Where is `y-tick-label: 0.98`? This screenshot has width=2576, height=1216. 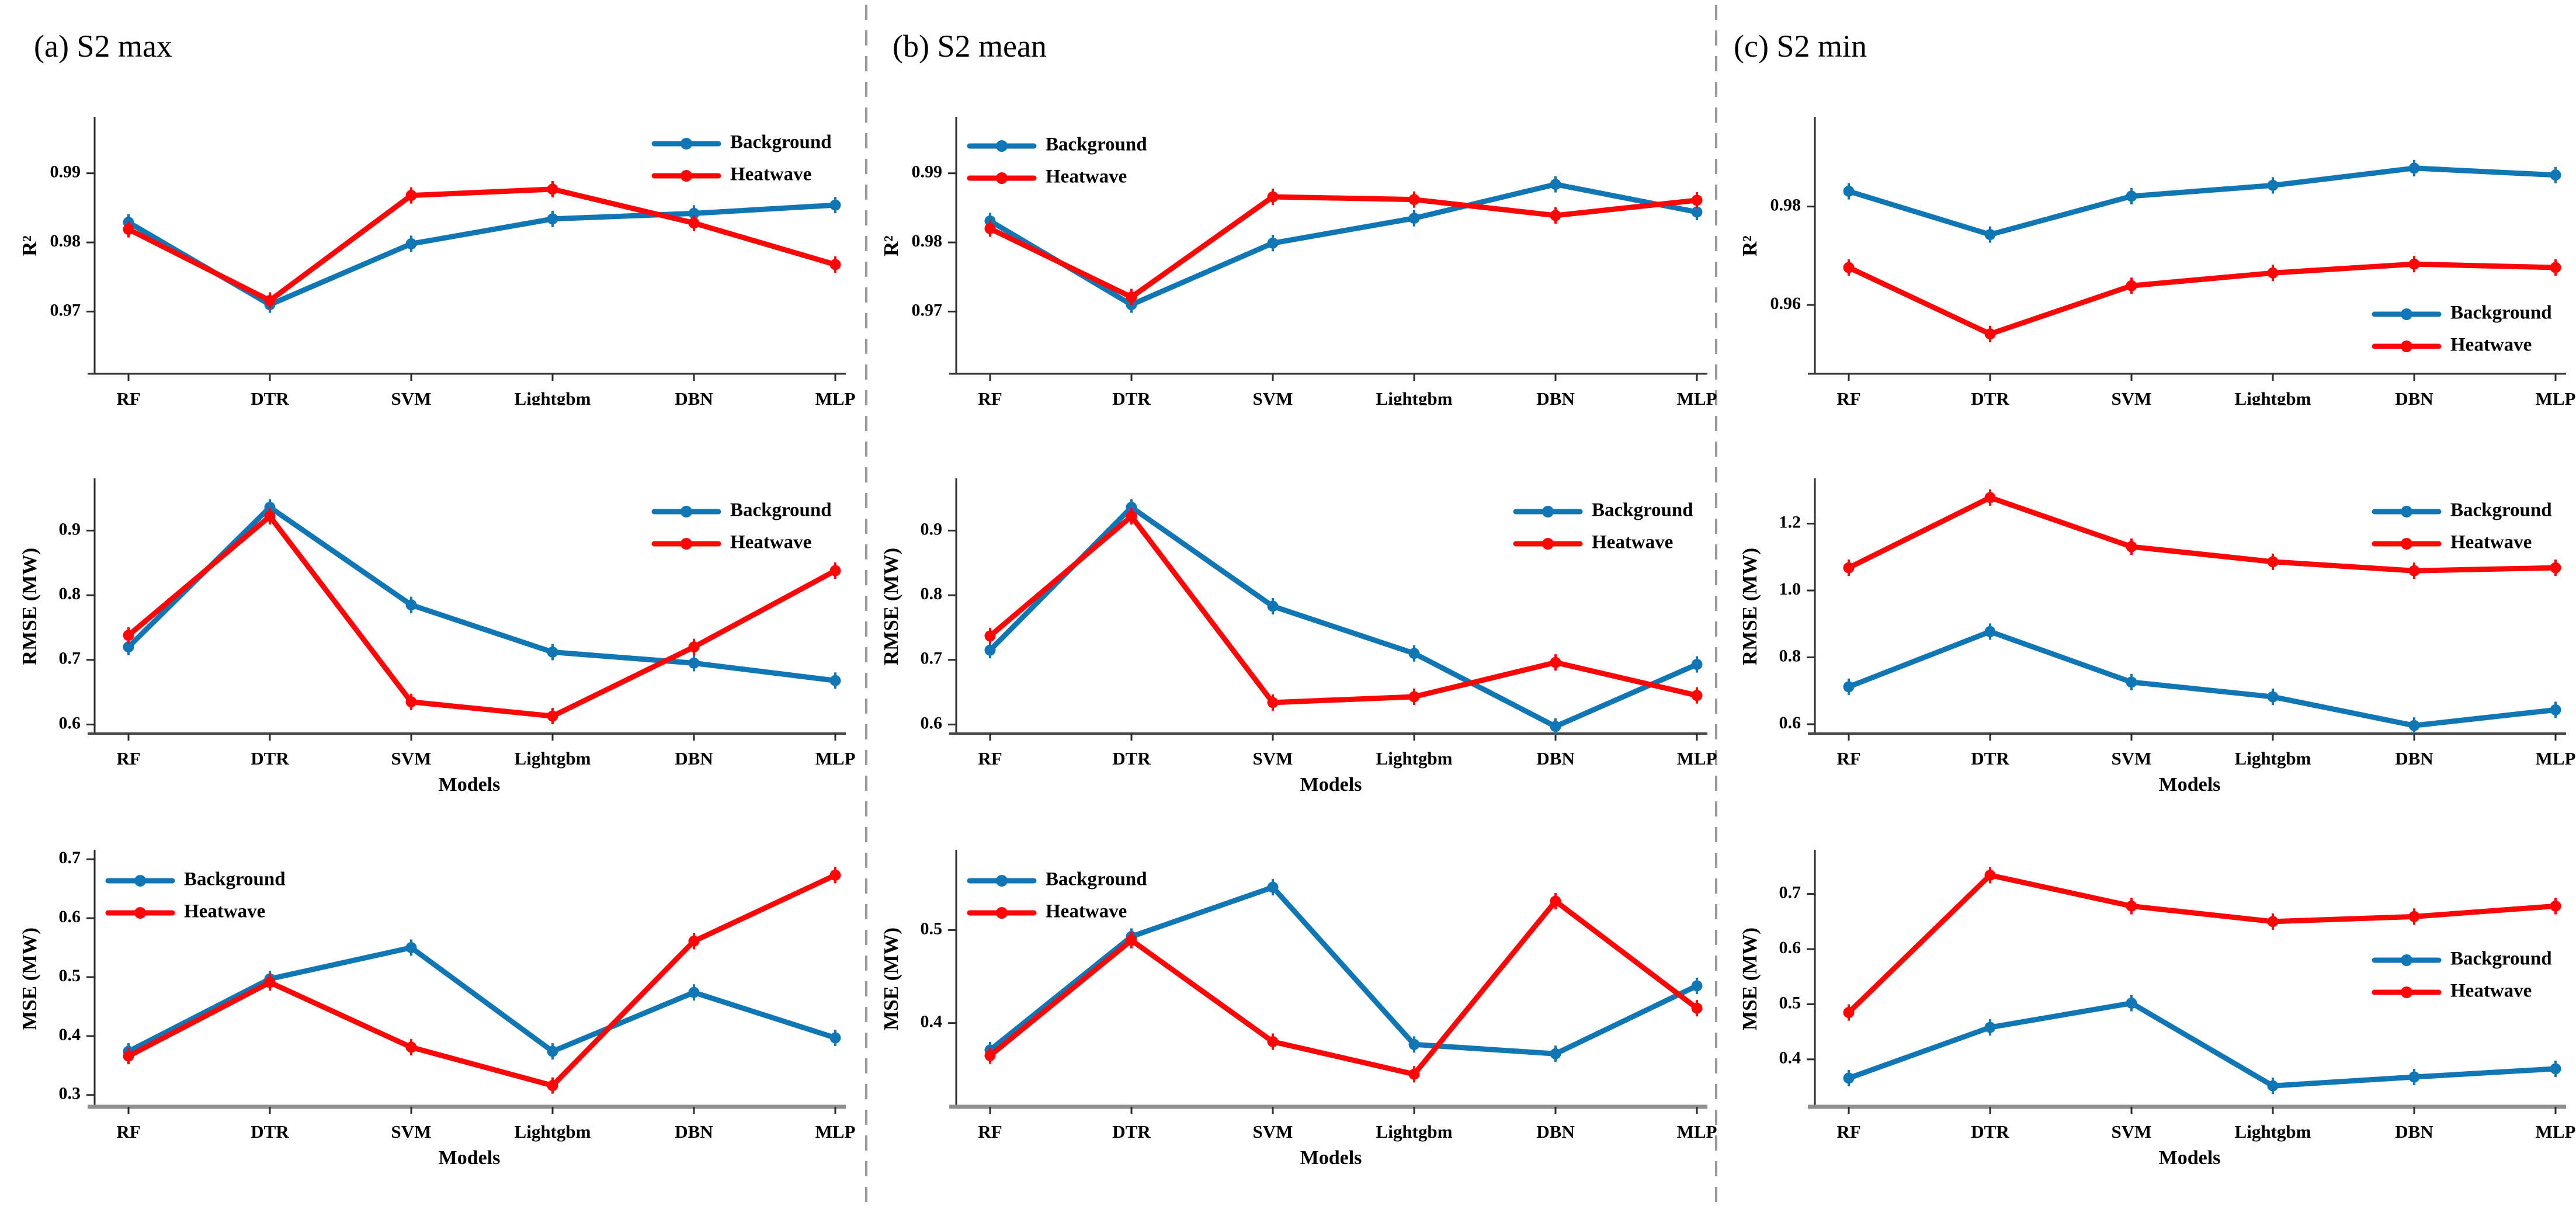 y-tick-label: 0.98 is located at coordinates (928, 241).